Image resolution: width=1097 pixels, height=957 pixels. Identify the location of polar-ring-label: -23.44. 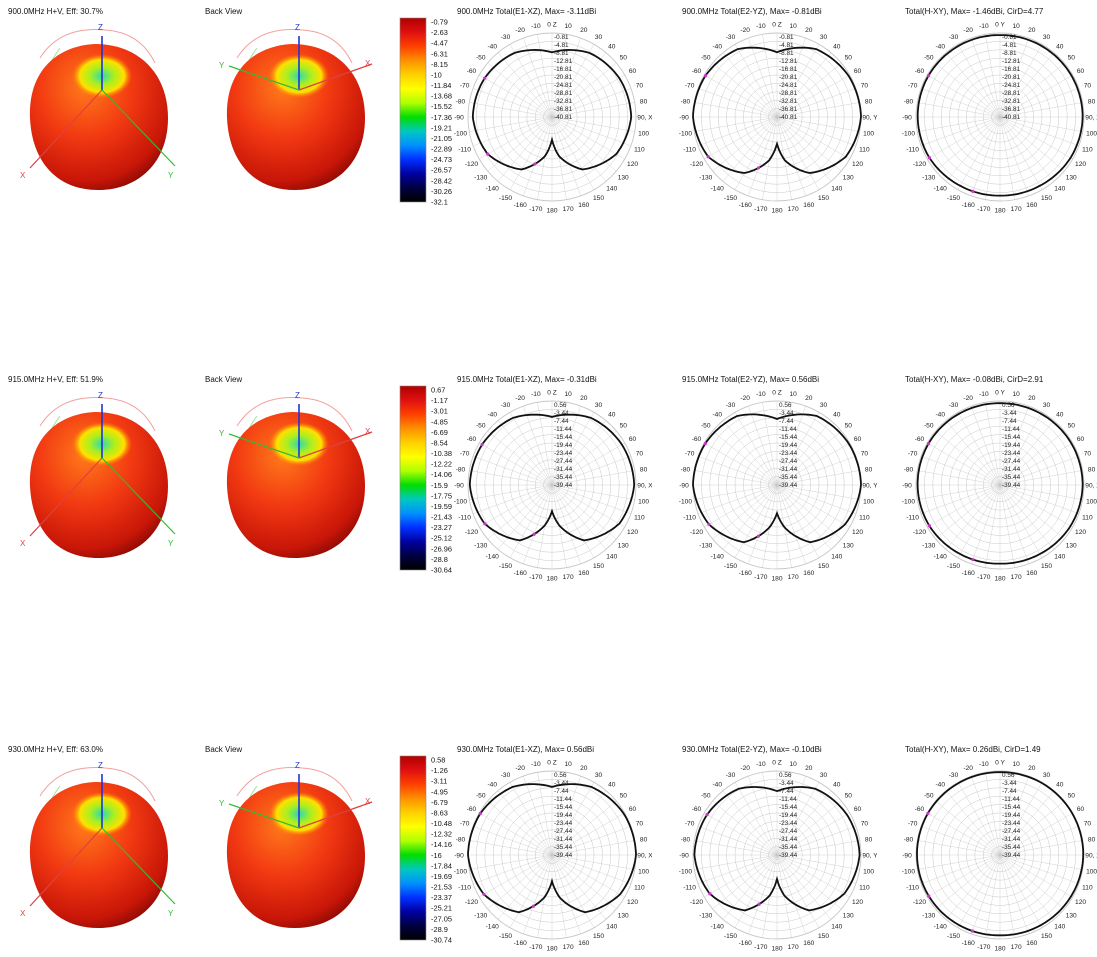
(1011, 453).